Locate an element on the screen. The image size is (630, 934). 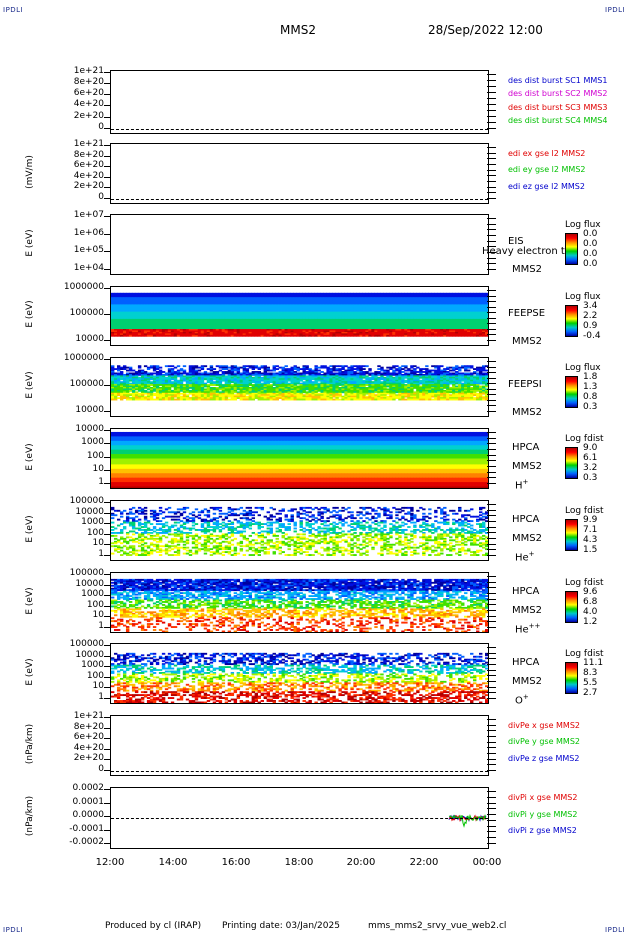
hpca-h-ytick is located at coordinates (107, 457).